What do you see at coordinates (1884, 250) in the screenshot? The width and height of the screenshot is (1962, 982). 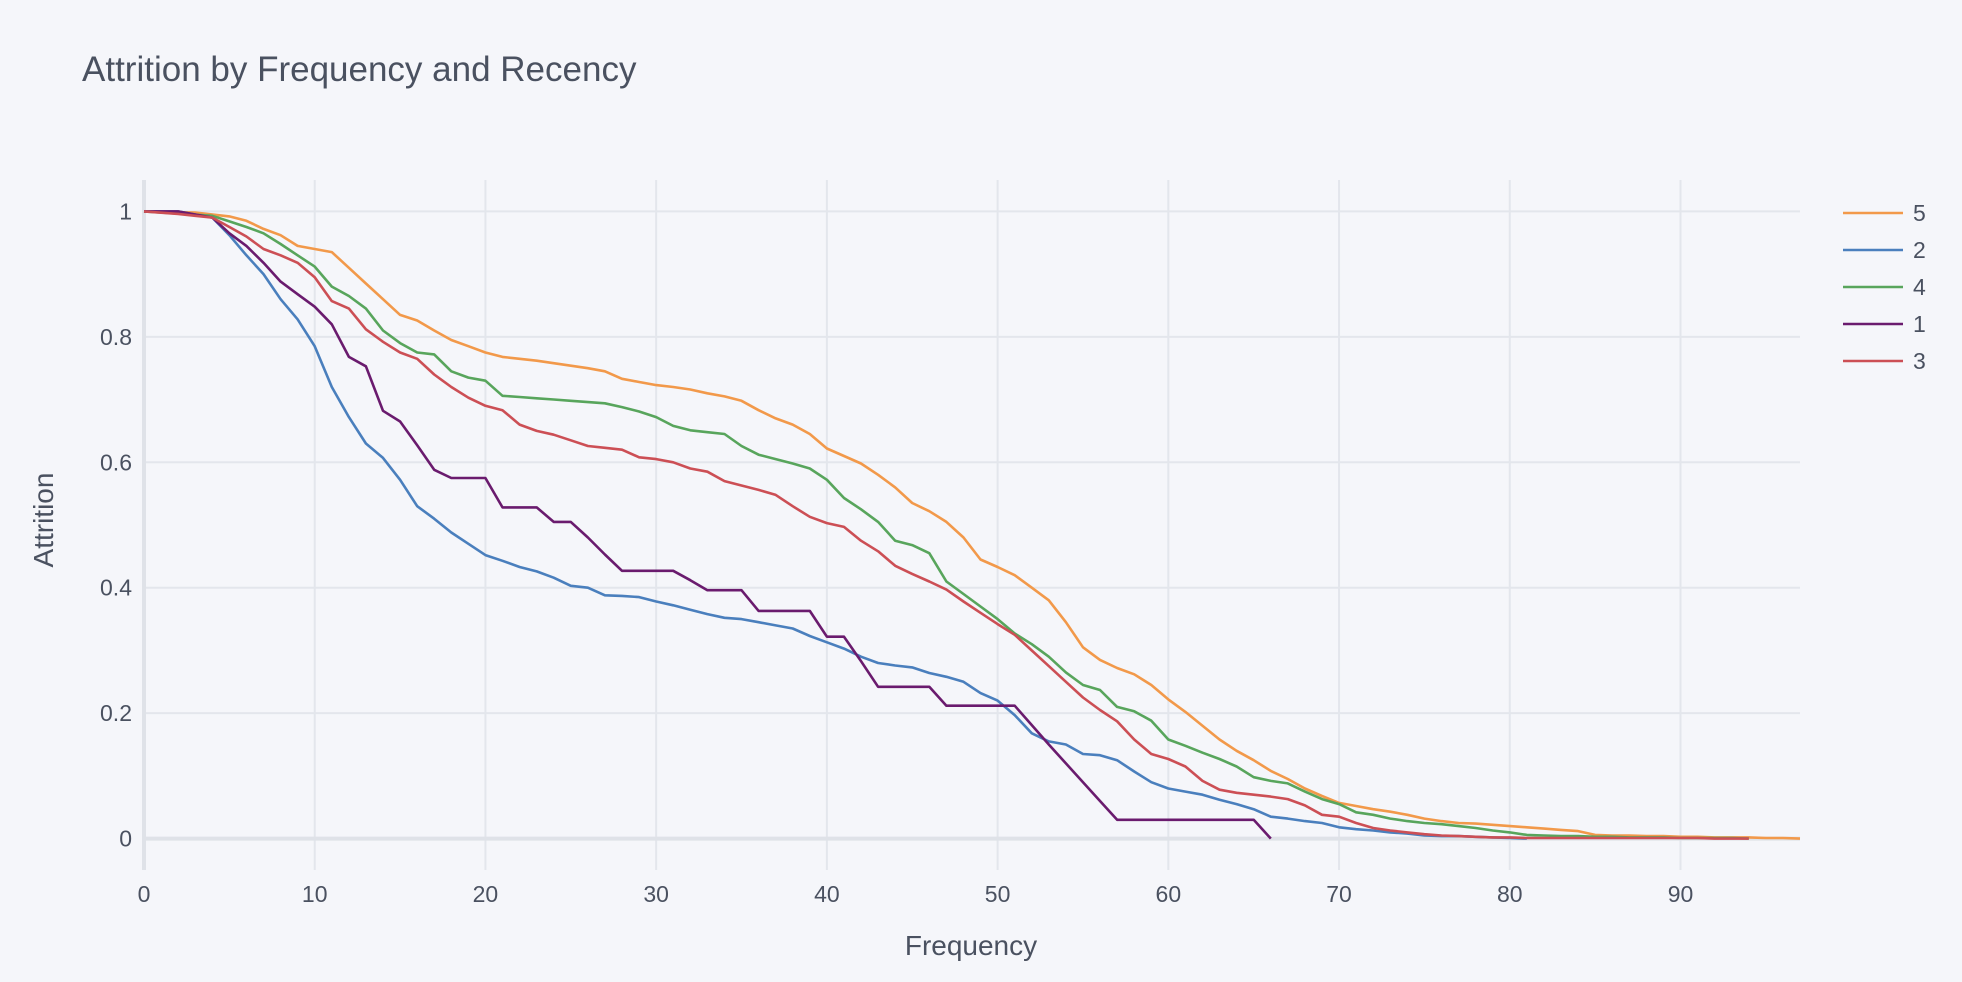 I see `legend-item-2: 2` at bounding box center [1884, 250].